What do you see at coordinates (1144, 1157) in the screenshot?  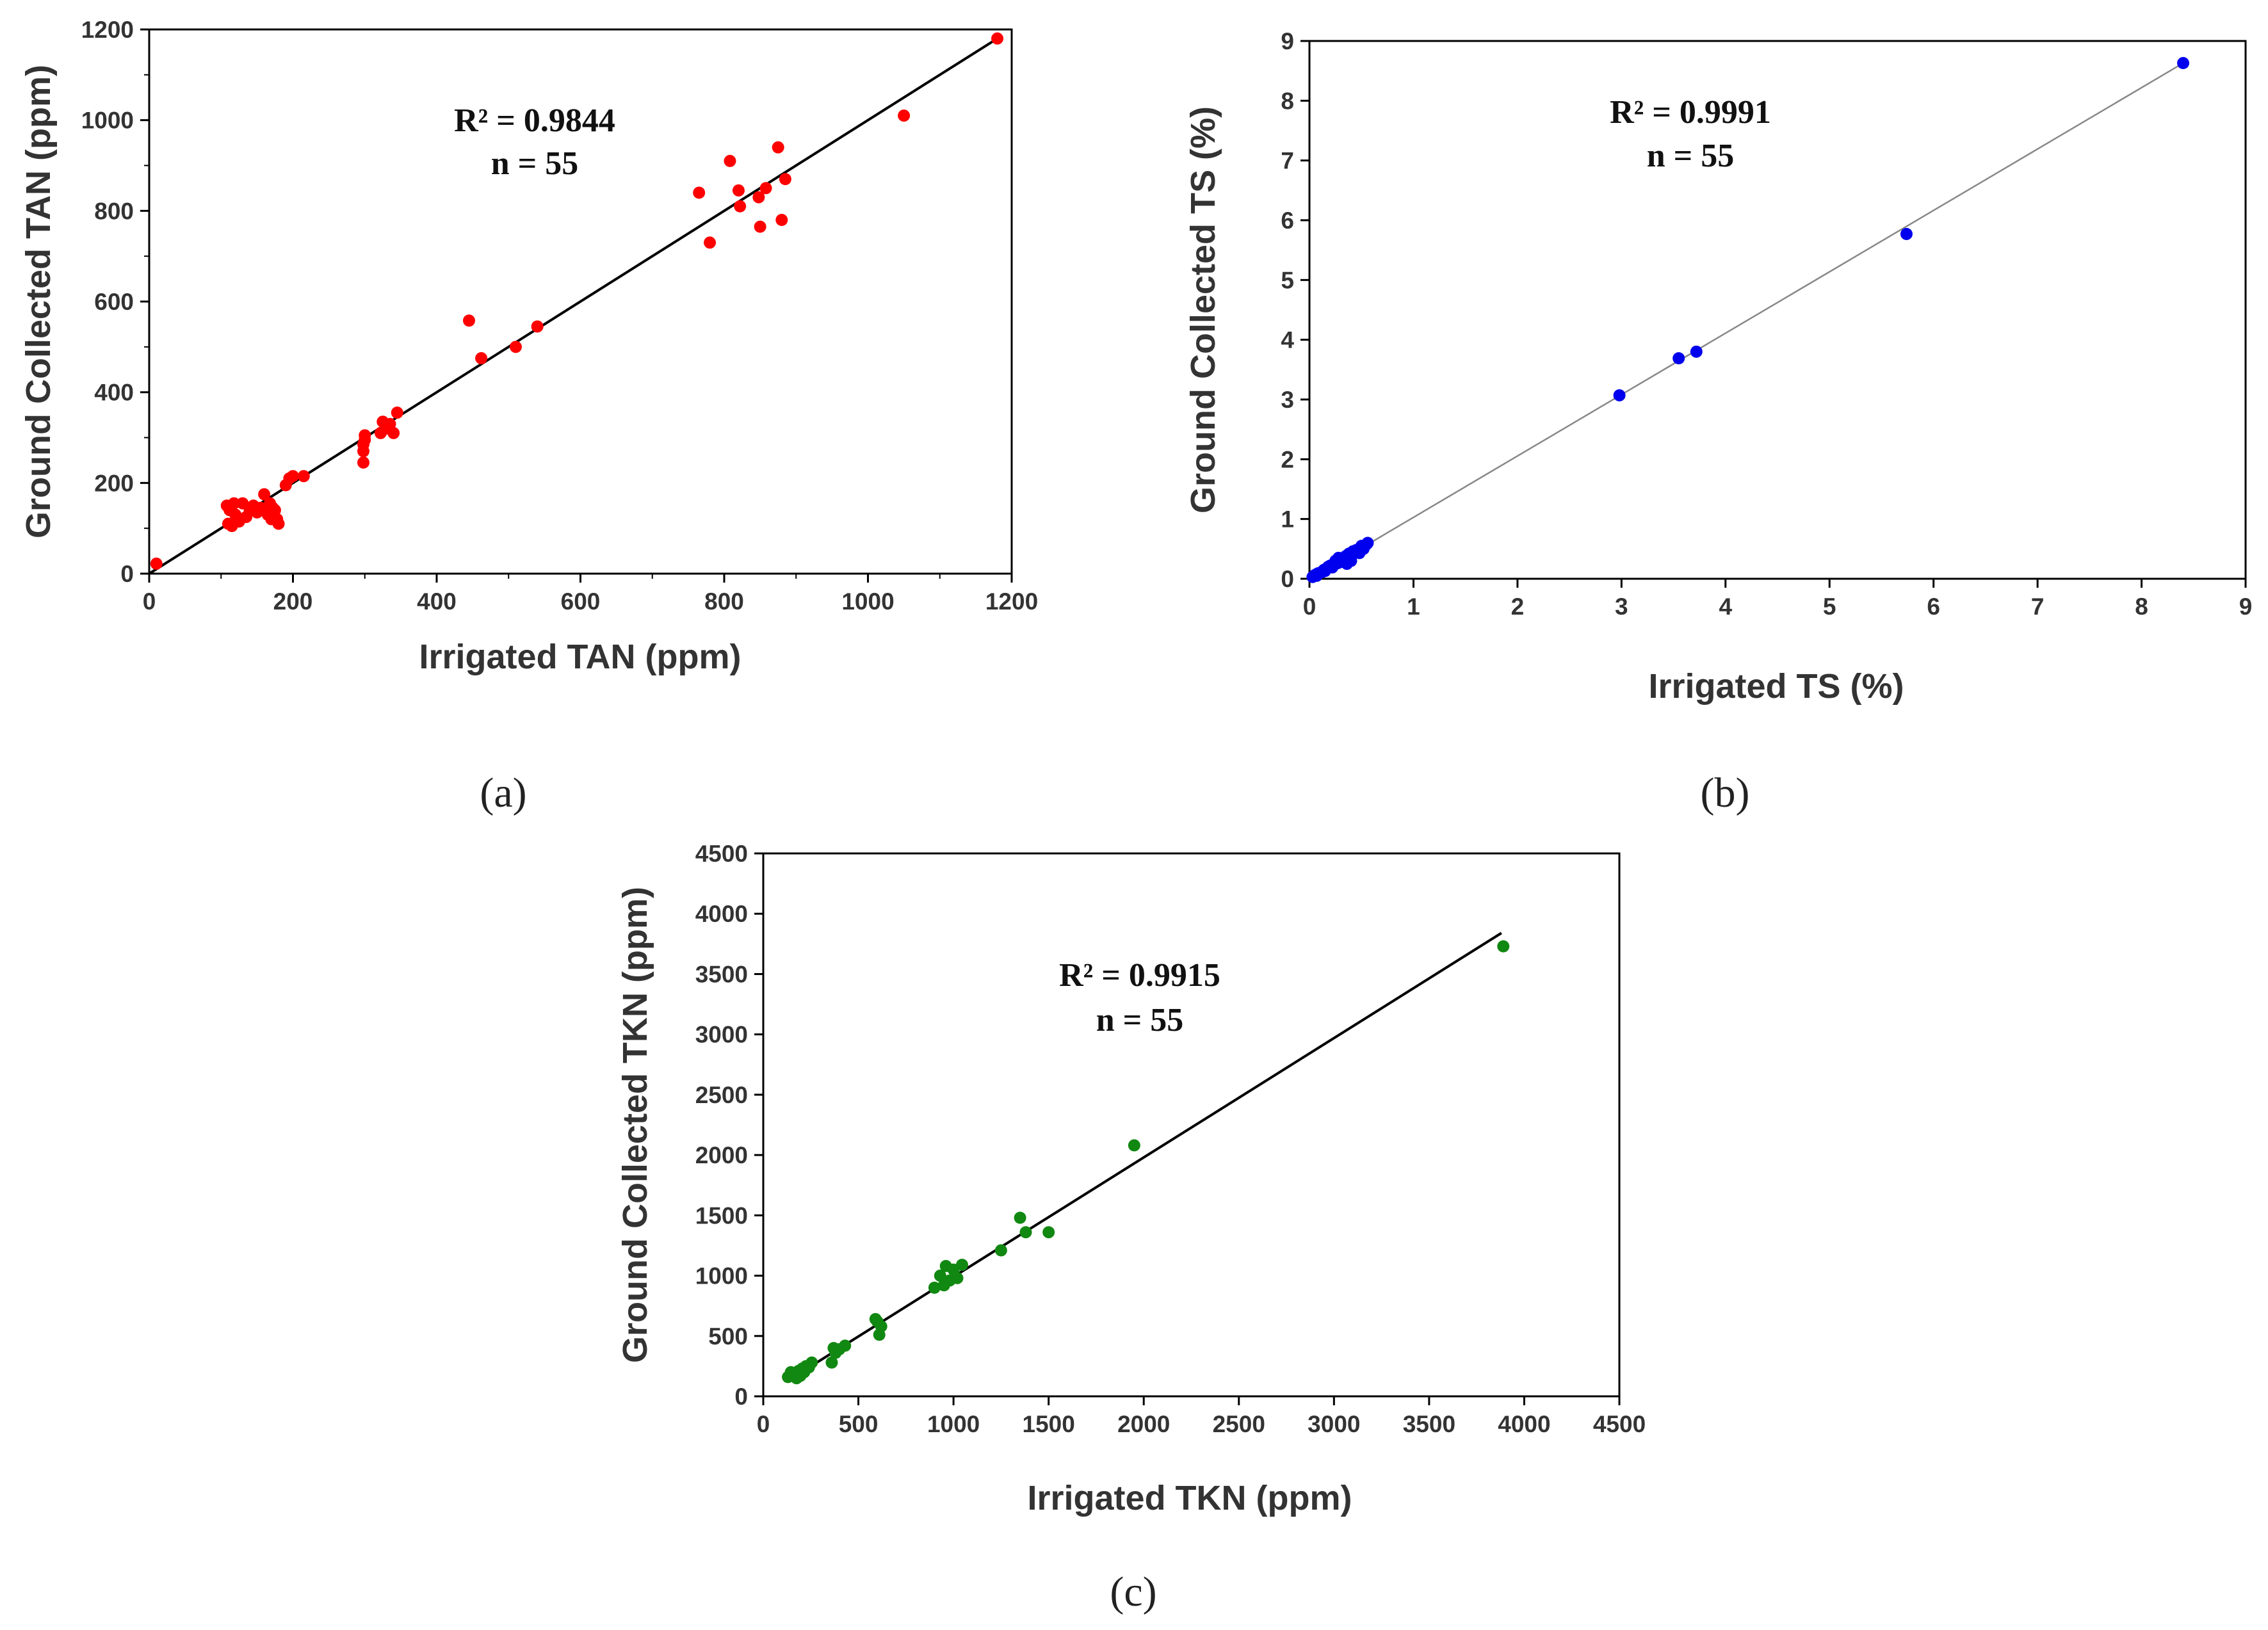 I see `trendline-c` at bounding box center [1144, 1157].